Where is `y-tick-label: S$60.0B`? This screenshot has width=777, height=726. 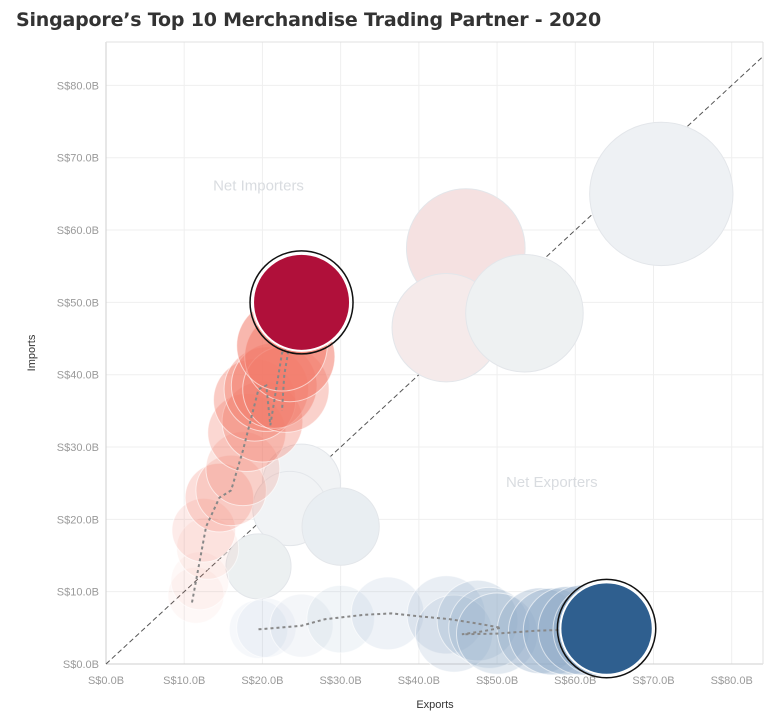
y-tick-label: S$60.0B is located at coordinates (78, 231).